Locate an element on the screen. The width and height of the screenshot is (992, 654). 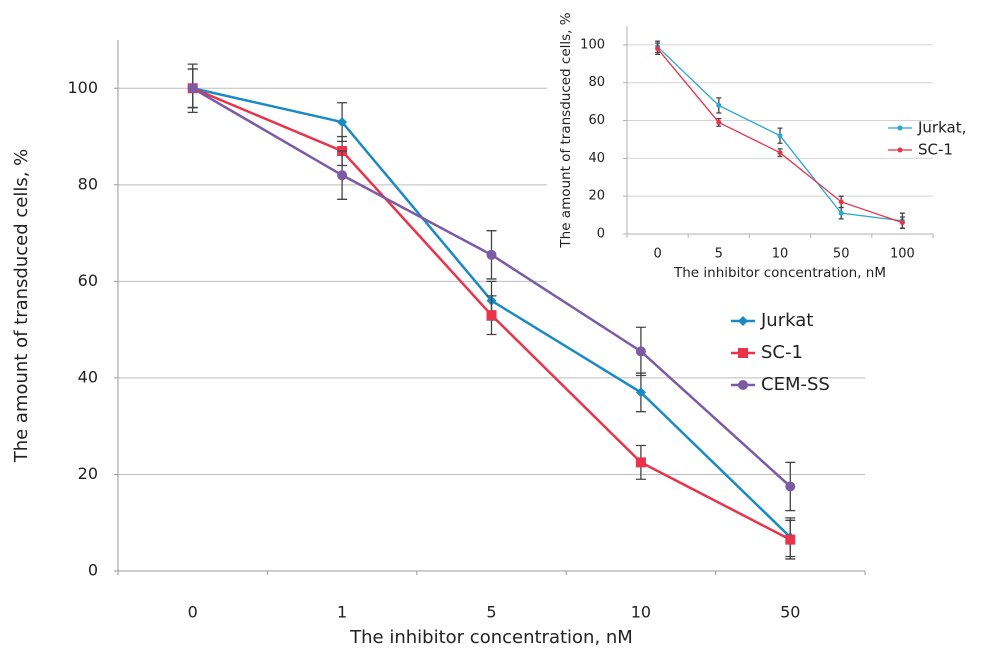
x-tick-label: 1 is located at coordinates (342, 612).